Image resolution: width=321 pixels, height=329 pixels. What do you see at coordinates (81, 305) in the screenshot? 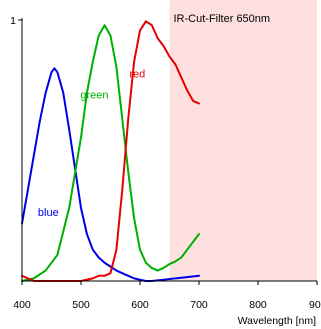
I see `x-tick-label-500: 500` at bounding box center [81, 305].